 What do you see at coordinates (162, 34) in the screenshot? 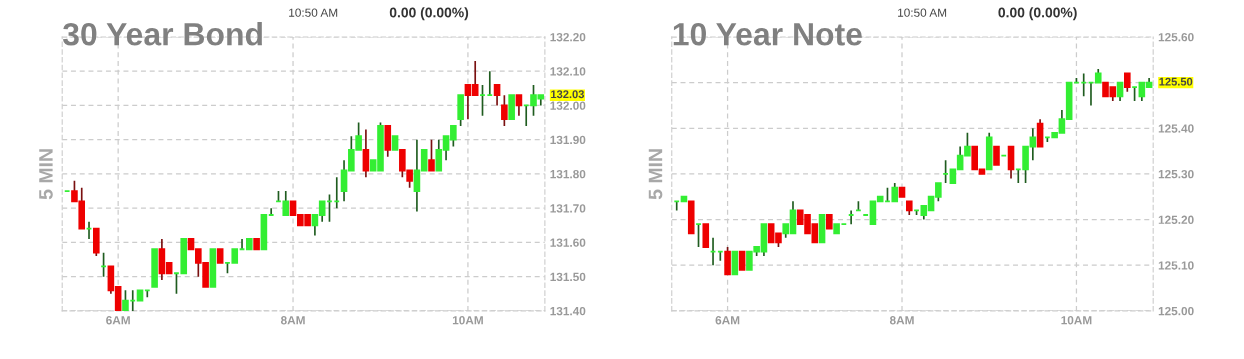
I see `chart-title: 30 Year Bond` at bounding box center [162, 34].